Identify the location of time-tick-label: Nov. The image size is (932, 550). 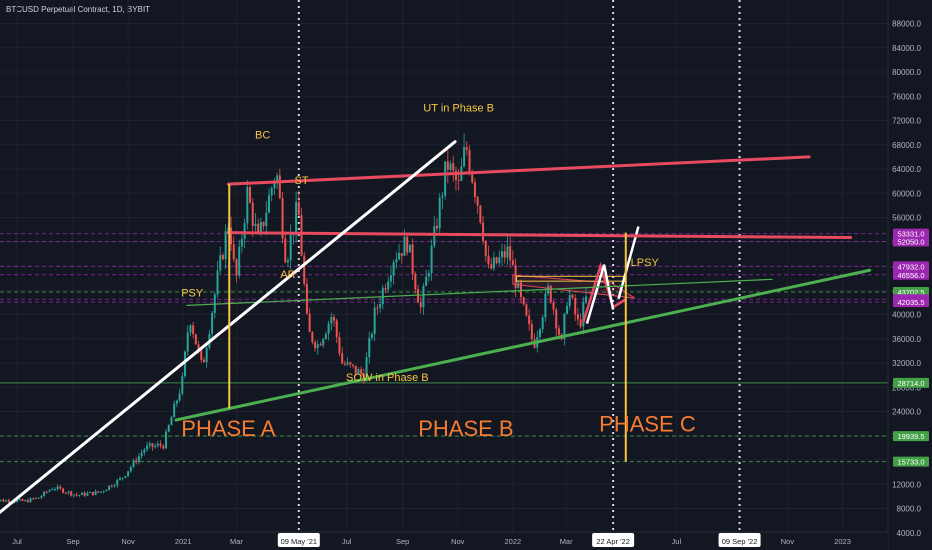
(788, 541).